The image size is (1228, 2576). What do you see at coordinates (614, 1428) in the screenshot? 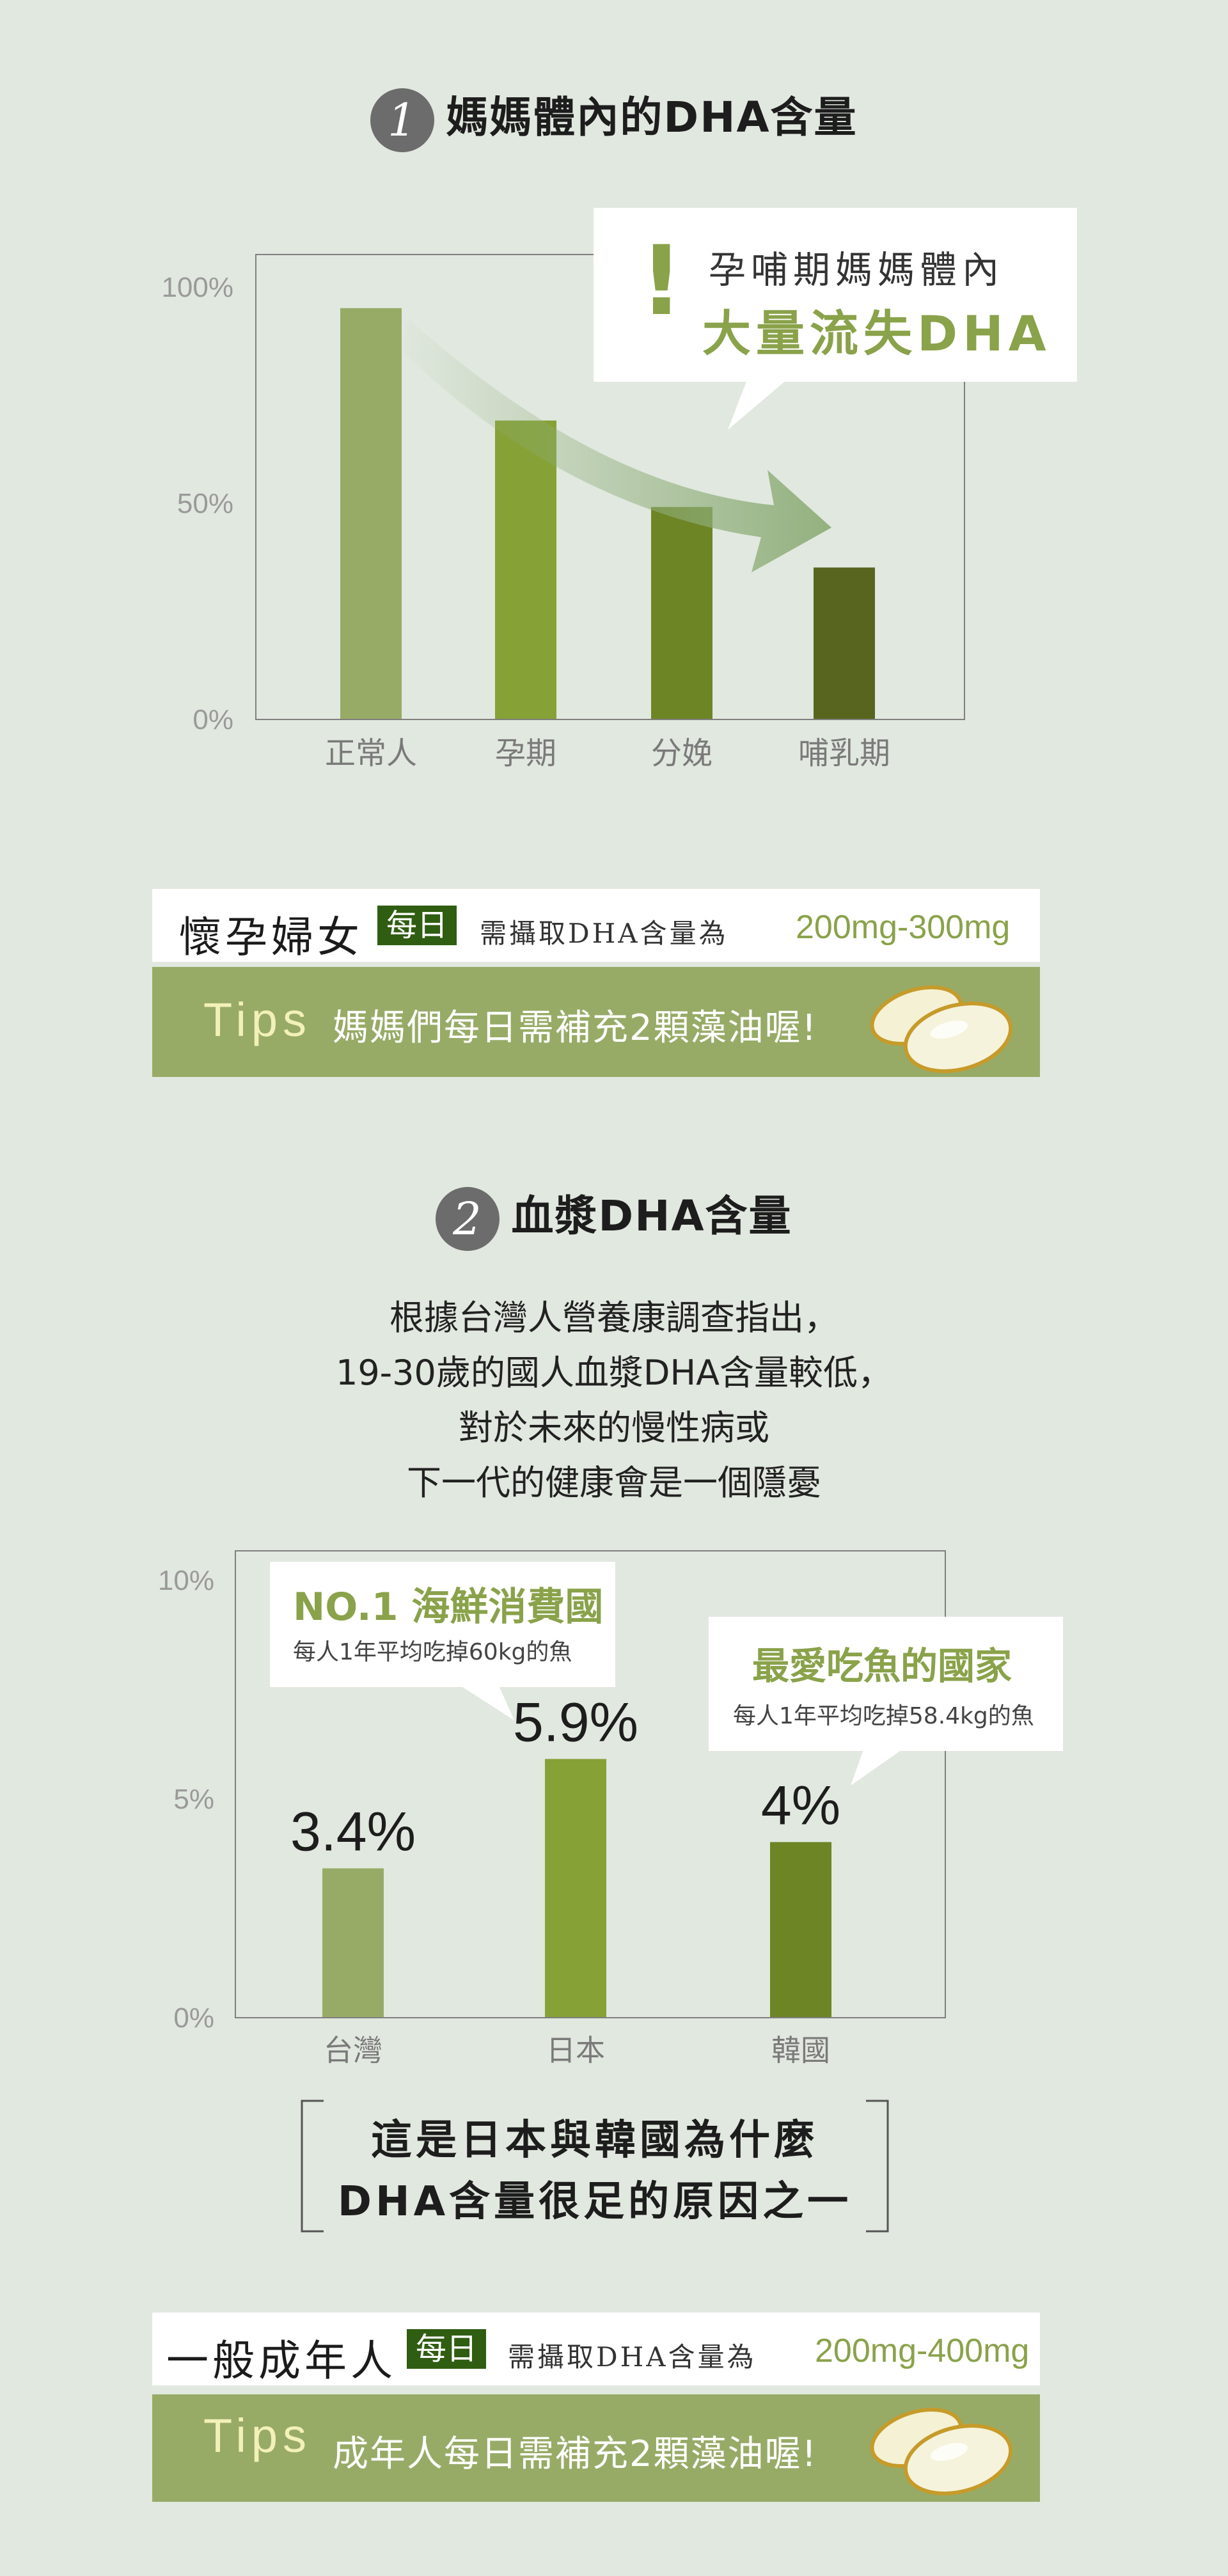
I see `paragraph-line: 對於未來的慢性病或` at bounding box center [614, 1428].